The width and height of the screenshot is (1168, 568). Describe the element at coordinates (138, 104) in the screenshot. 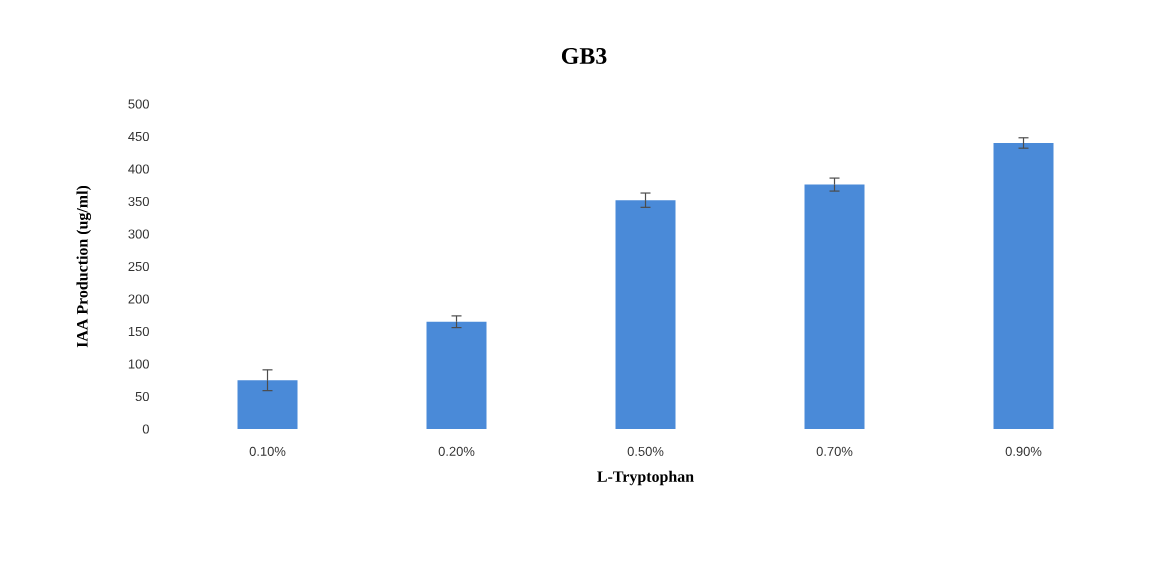

I see `y-tick-label: 500` at that location.